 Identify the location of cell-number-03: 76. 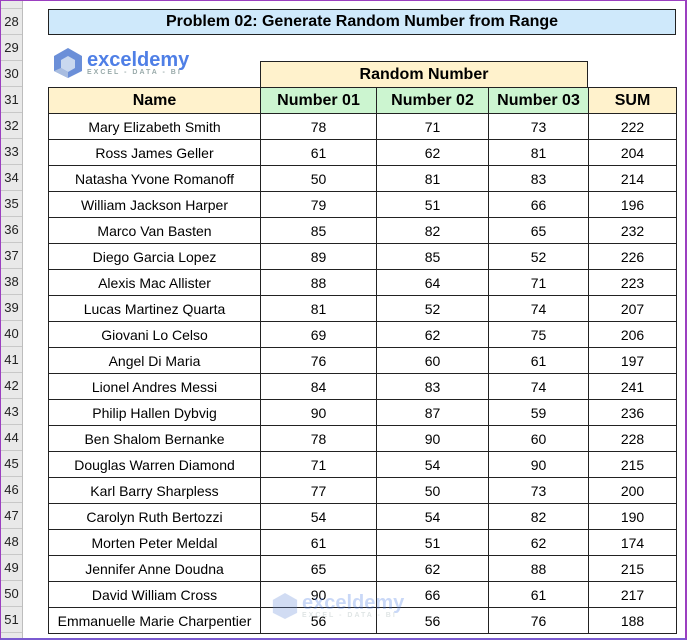
(538, 620).